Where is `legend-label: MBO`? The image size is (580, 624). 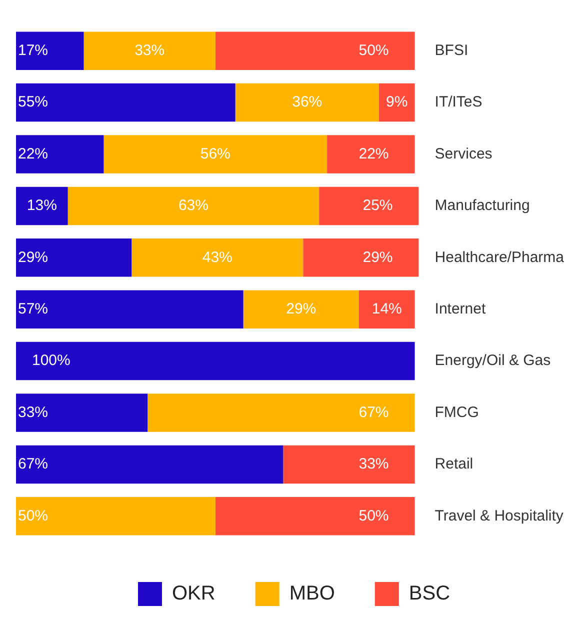
legend-label: MBO is located at coordinates (312, 593).